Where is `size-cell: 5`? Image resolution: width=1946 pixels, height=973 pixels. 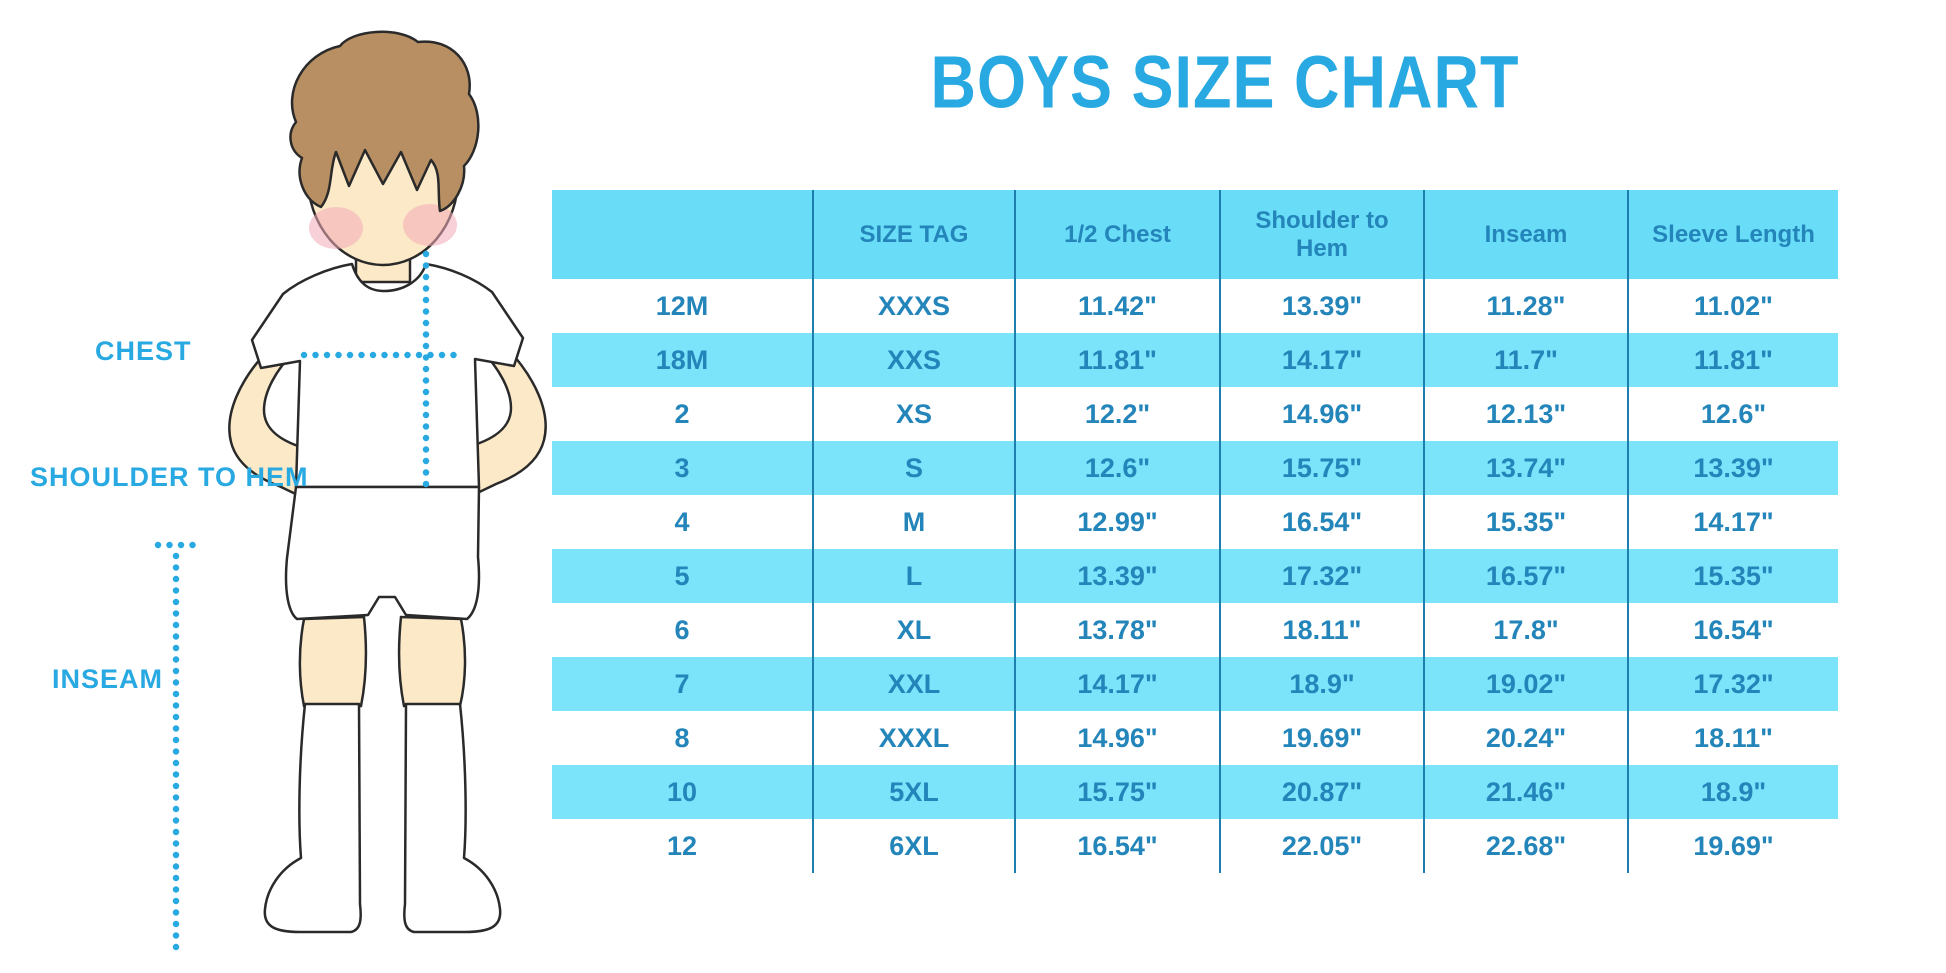 size-cell: 5 is located at coordinates (682, 575).